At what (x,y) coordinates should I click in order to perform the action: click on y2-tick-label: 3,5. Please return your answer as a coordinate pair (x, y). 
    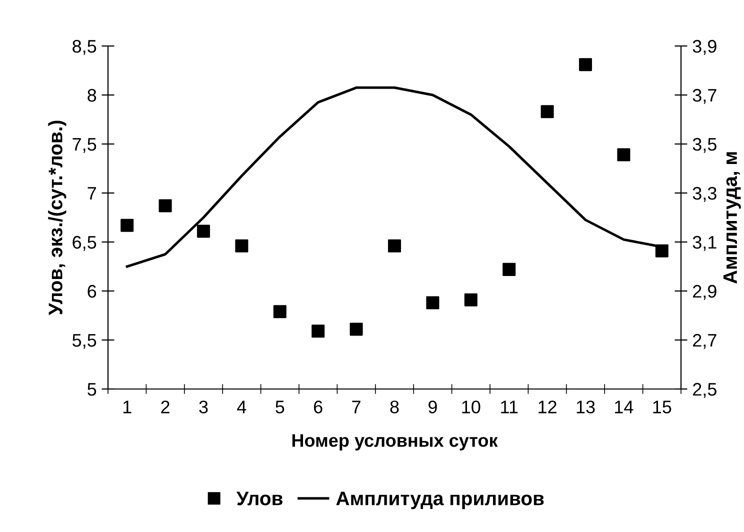
    Looking at the image, I should click on (704, 145).